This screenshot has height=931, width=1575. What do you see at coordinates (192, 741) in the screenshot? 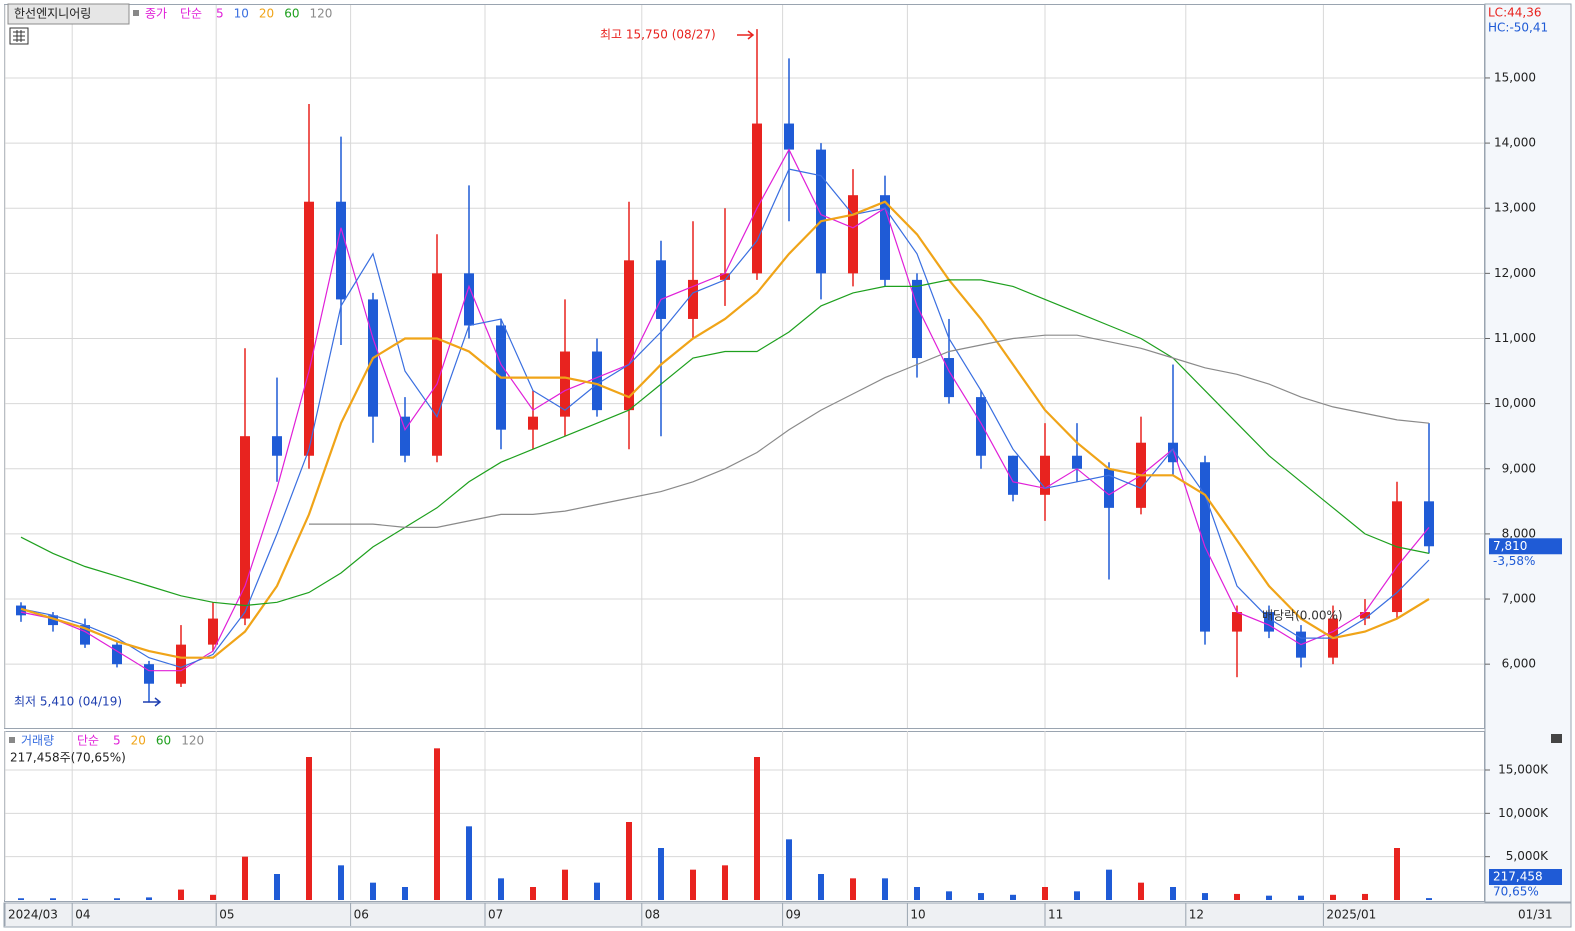
I see `volume-legend-entry: 120` at bounding box center [192, 741].